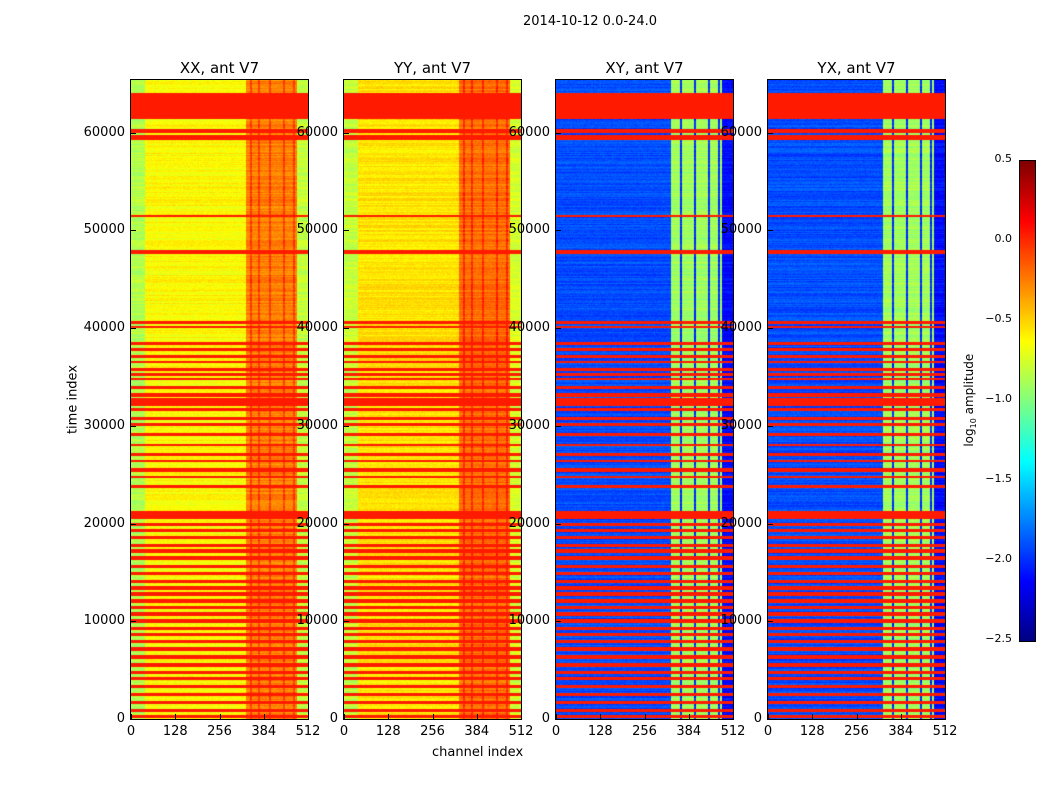 Image resolution: width=1050 pixels, height=800 pixels. I want to click on x-axis-label: channel index, so click(478, 752).